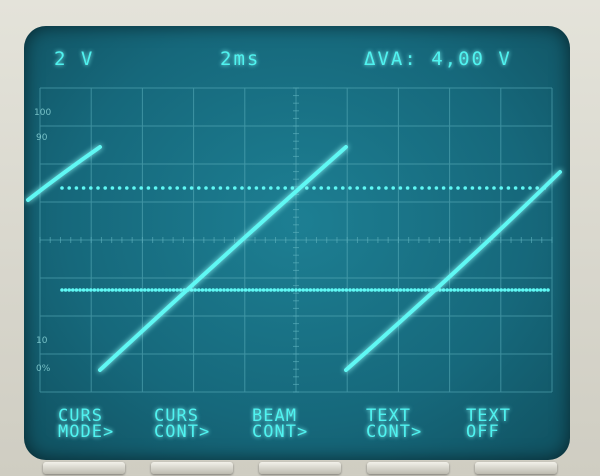 The image size is (600, 476). Describe the element at coordinates (80, 416) in the screenshot. I see `softkey-label-top: CURS` at that location.